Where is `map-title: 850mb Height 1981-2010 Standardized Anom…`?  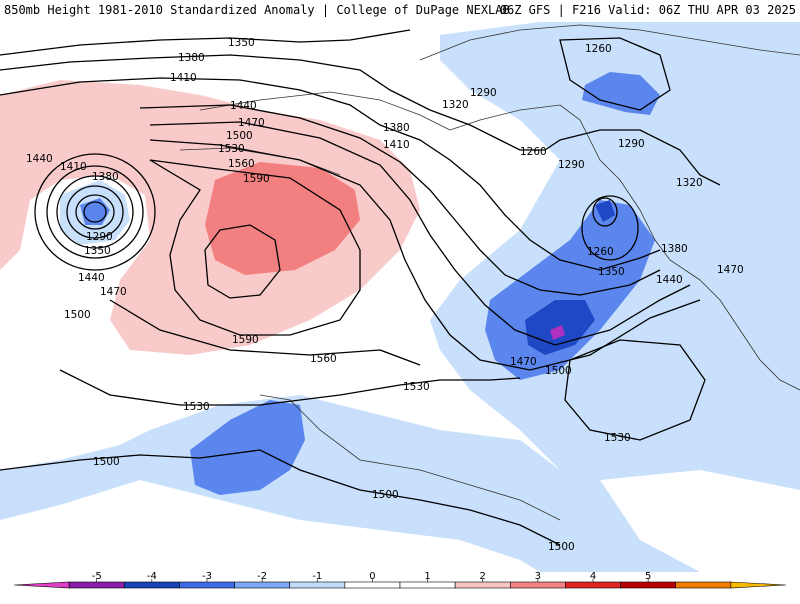
map-title: 850mb Height 1981-2010 Standardized Anom… is located at coordinates (257, 10).